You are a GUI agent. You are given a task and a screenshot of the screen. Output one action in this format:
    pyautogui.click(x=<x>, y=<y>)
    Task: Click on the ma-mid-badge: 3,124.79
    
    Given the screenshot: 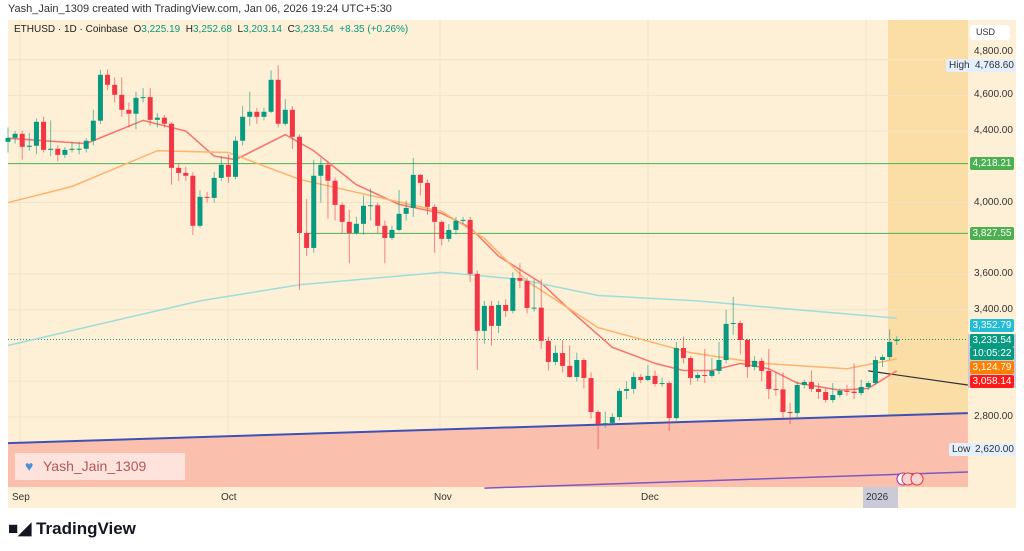 What is the action you would take?
    pyautogui.click(x=992, y=367)
    